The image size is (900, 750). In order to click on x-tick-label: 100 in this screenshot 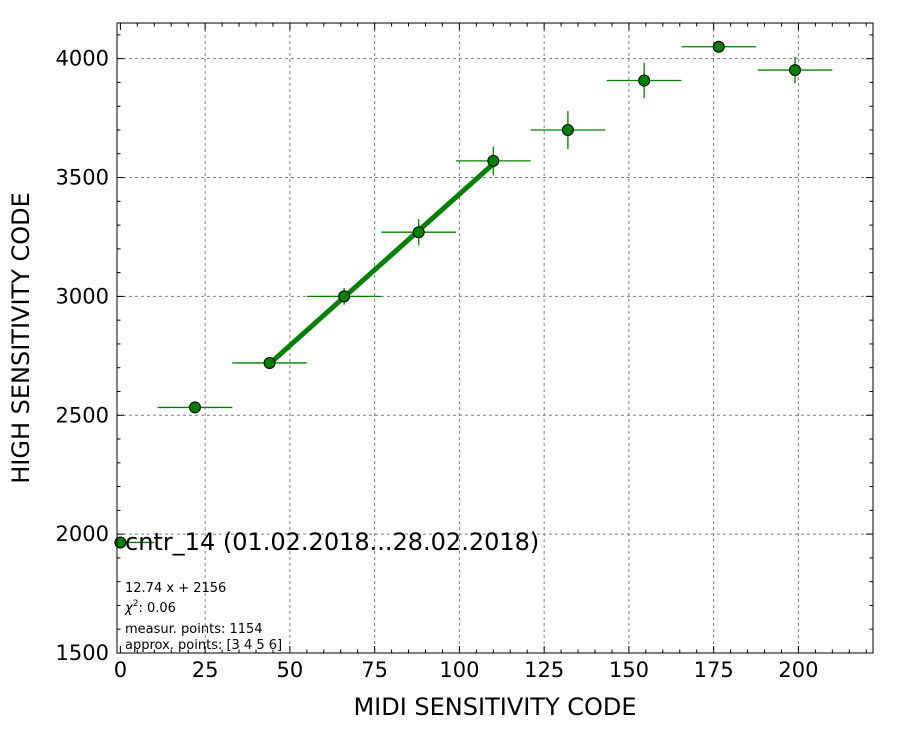, I will do `click(459, 670)`.